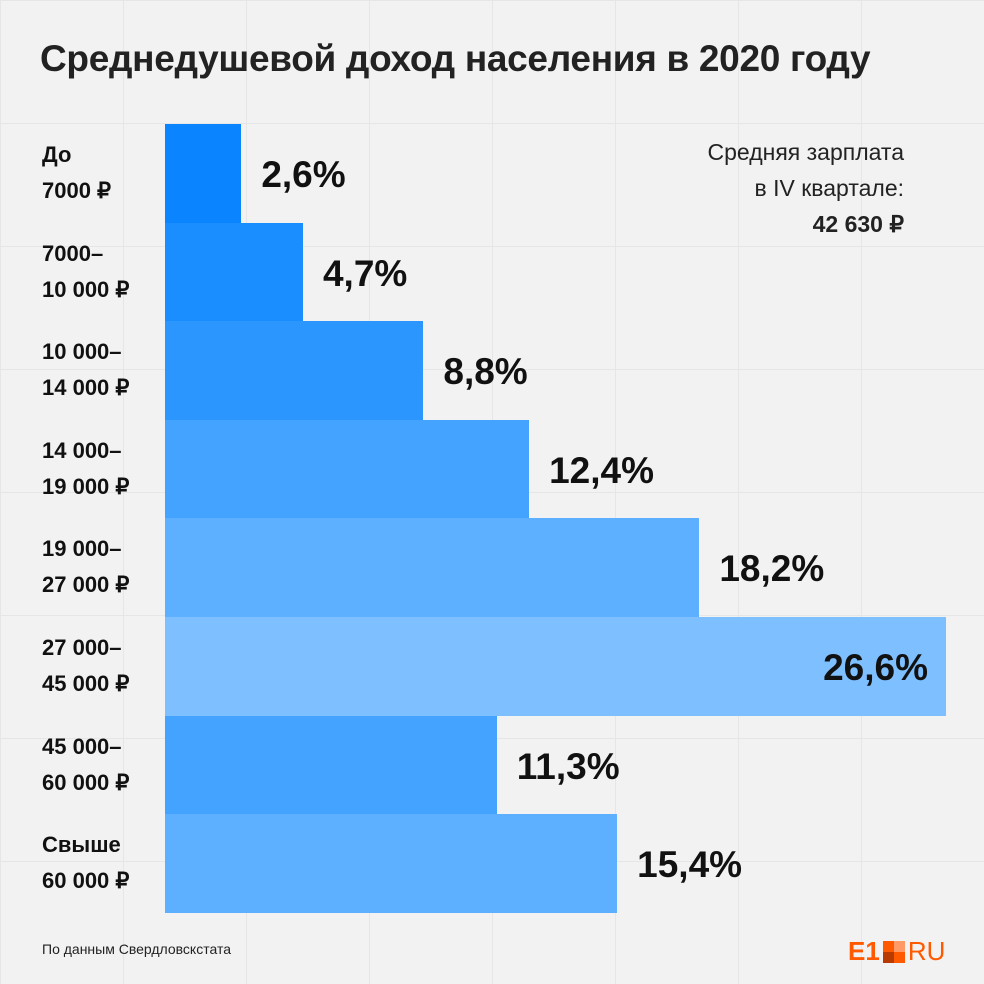 The width and height of the screenshot is (984, 984). Describe the element at coordinates (86, 683) in the screenshot. I see `category-label-line: 45 000 ₽` at that location.